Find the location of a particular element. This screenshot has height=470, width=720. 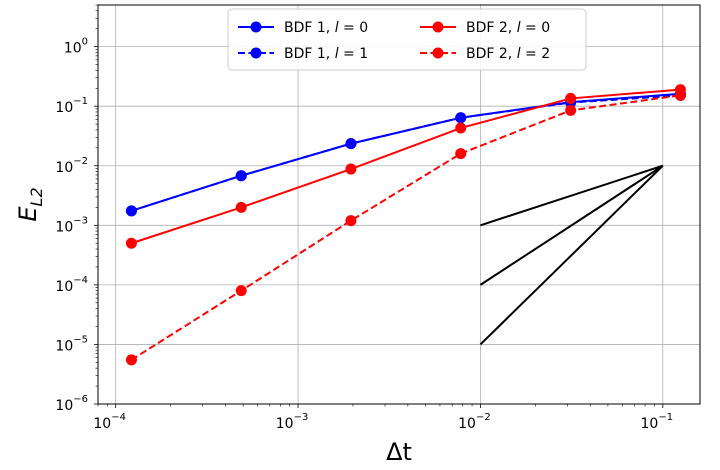

legend-item: BDF 1, l = 0 is located at coordinates (303, 28).